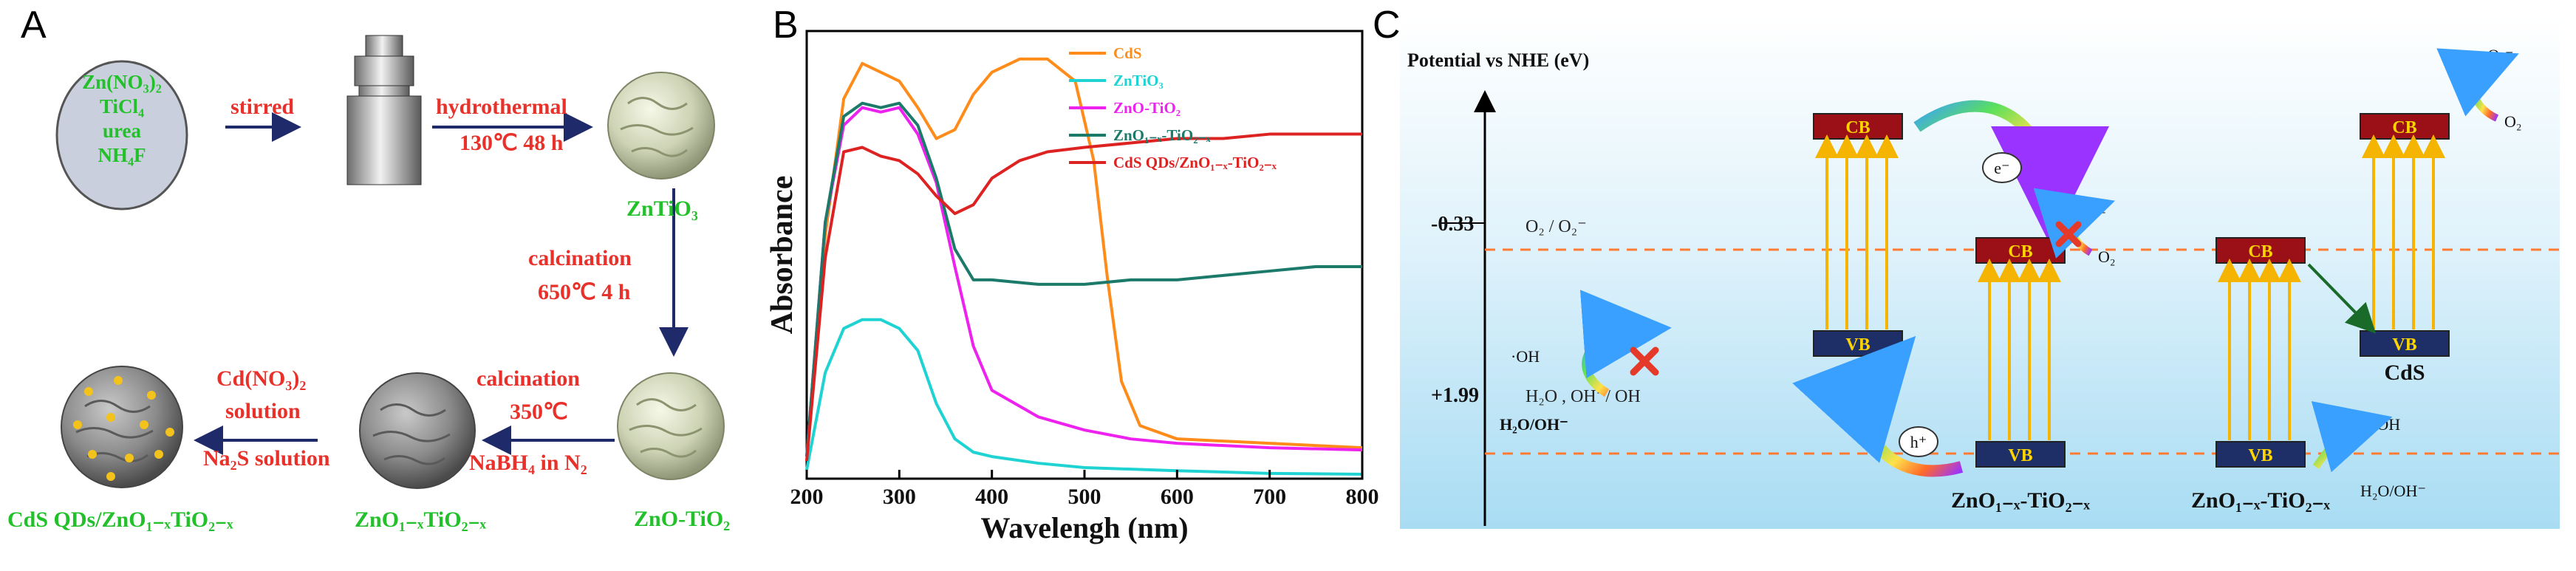  Describe the element at coordinates (2513, 121) in the screenshot. I see `right-o2: O₂` at that location.